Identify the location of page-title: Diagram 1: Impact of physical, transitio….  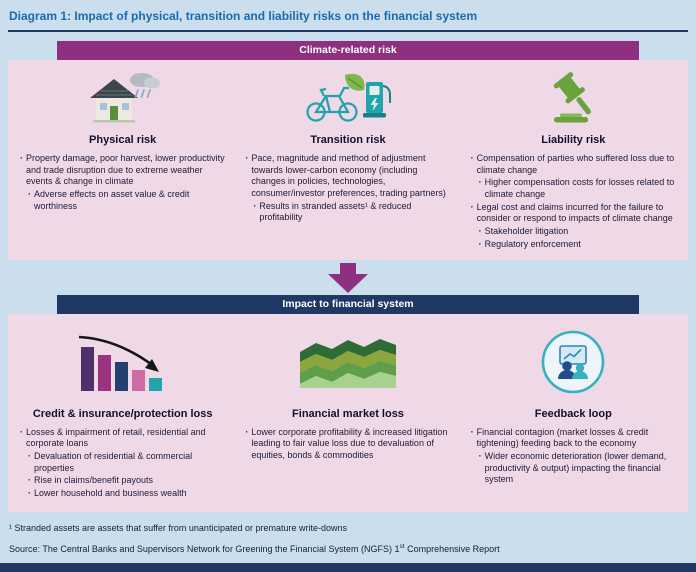
(243, 16).